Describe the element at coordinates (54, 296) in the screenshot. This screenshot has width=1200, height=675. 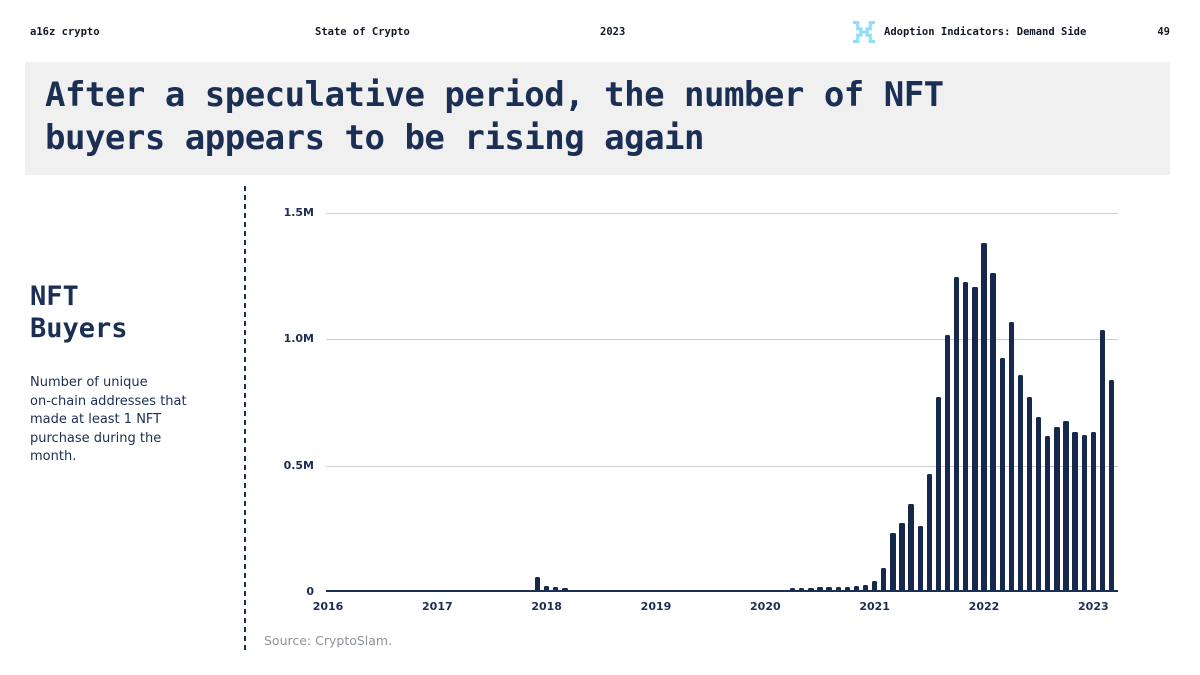
I see `chart-heading-line1: NFT` at that location.